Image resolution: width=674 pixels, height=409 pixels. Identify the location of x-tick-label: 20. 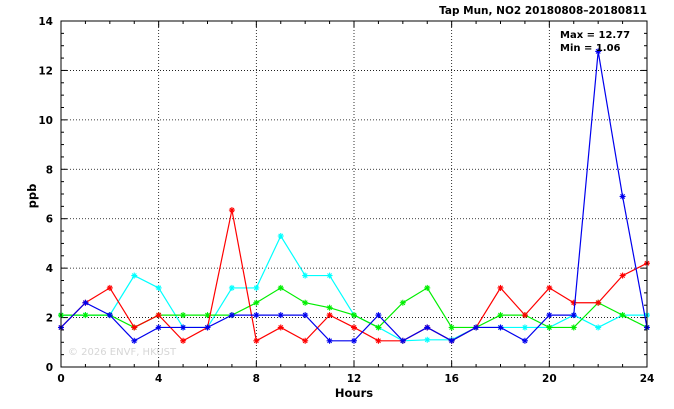
(549, 379).